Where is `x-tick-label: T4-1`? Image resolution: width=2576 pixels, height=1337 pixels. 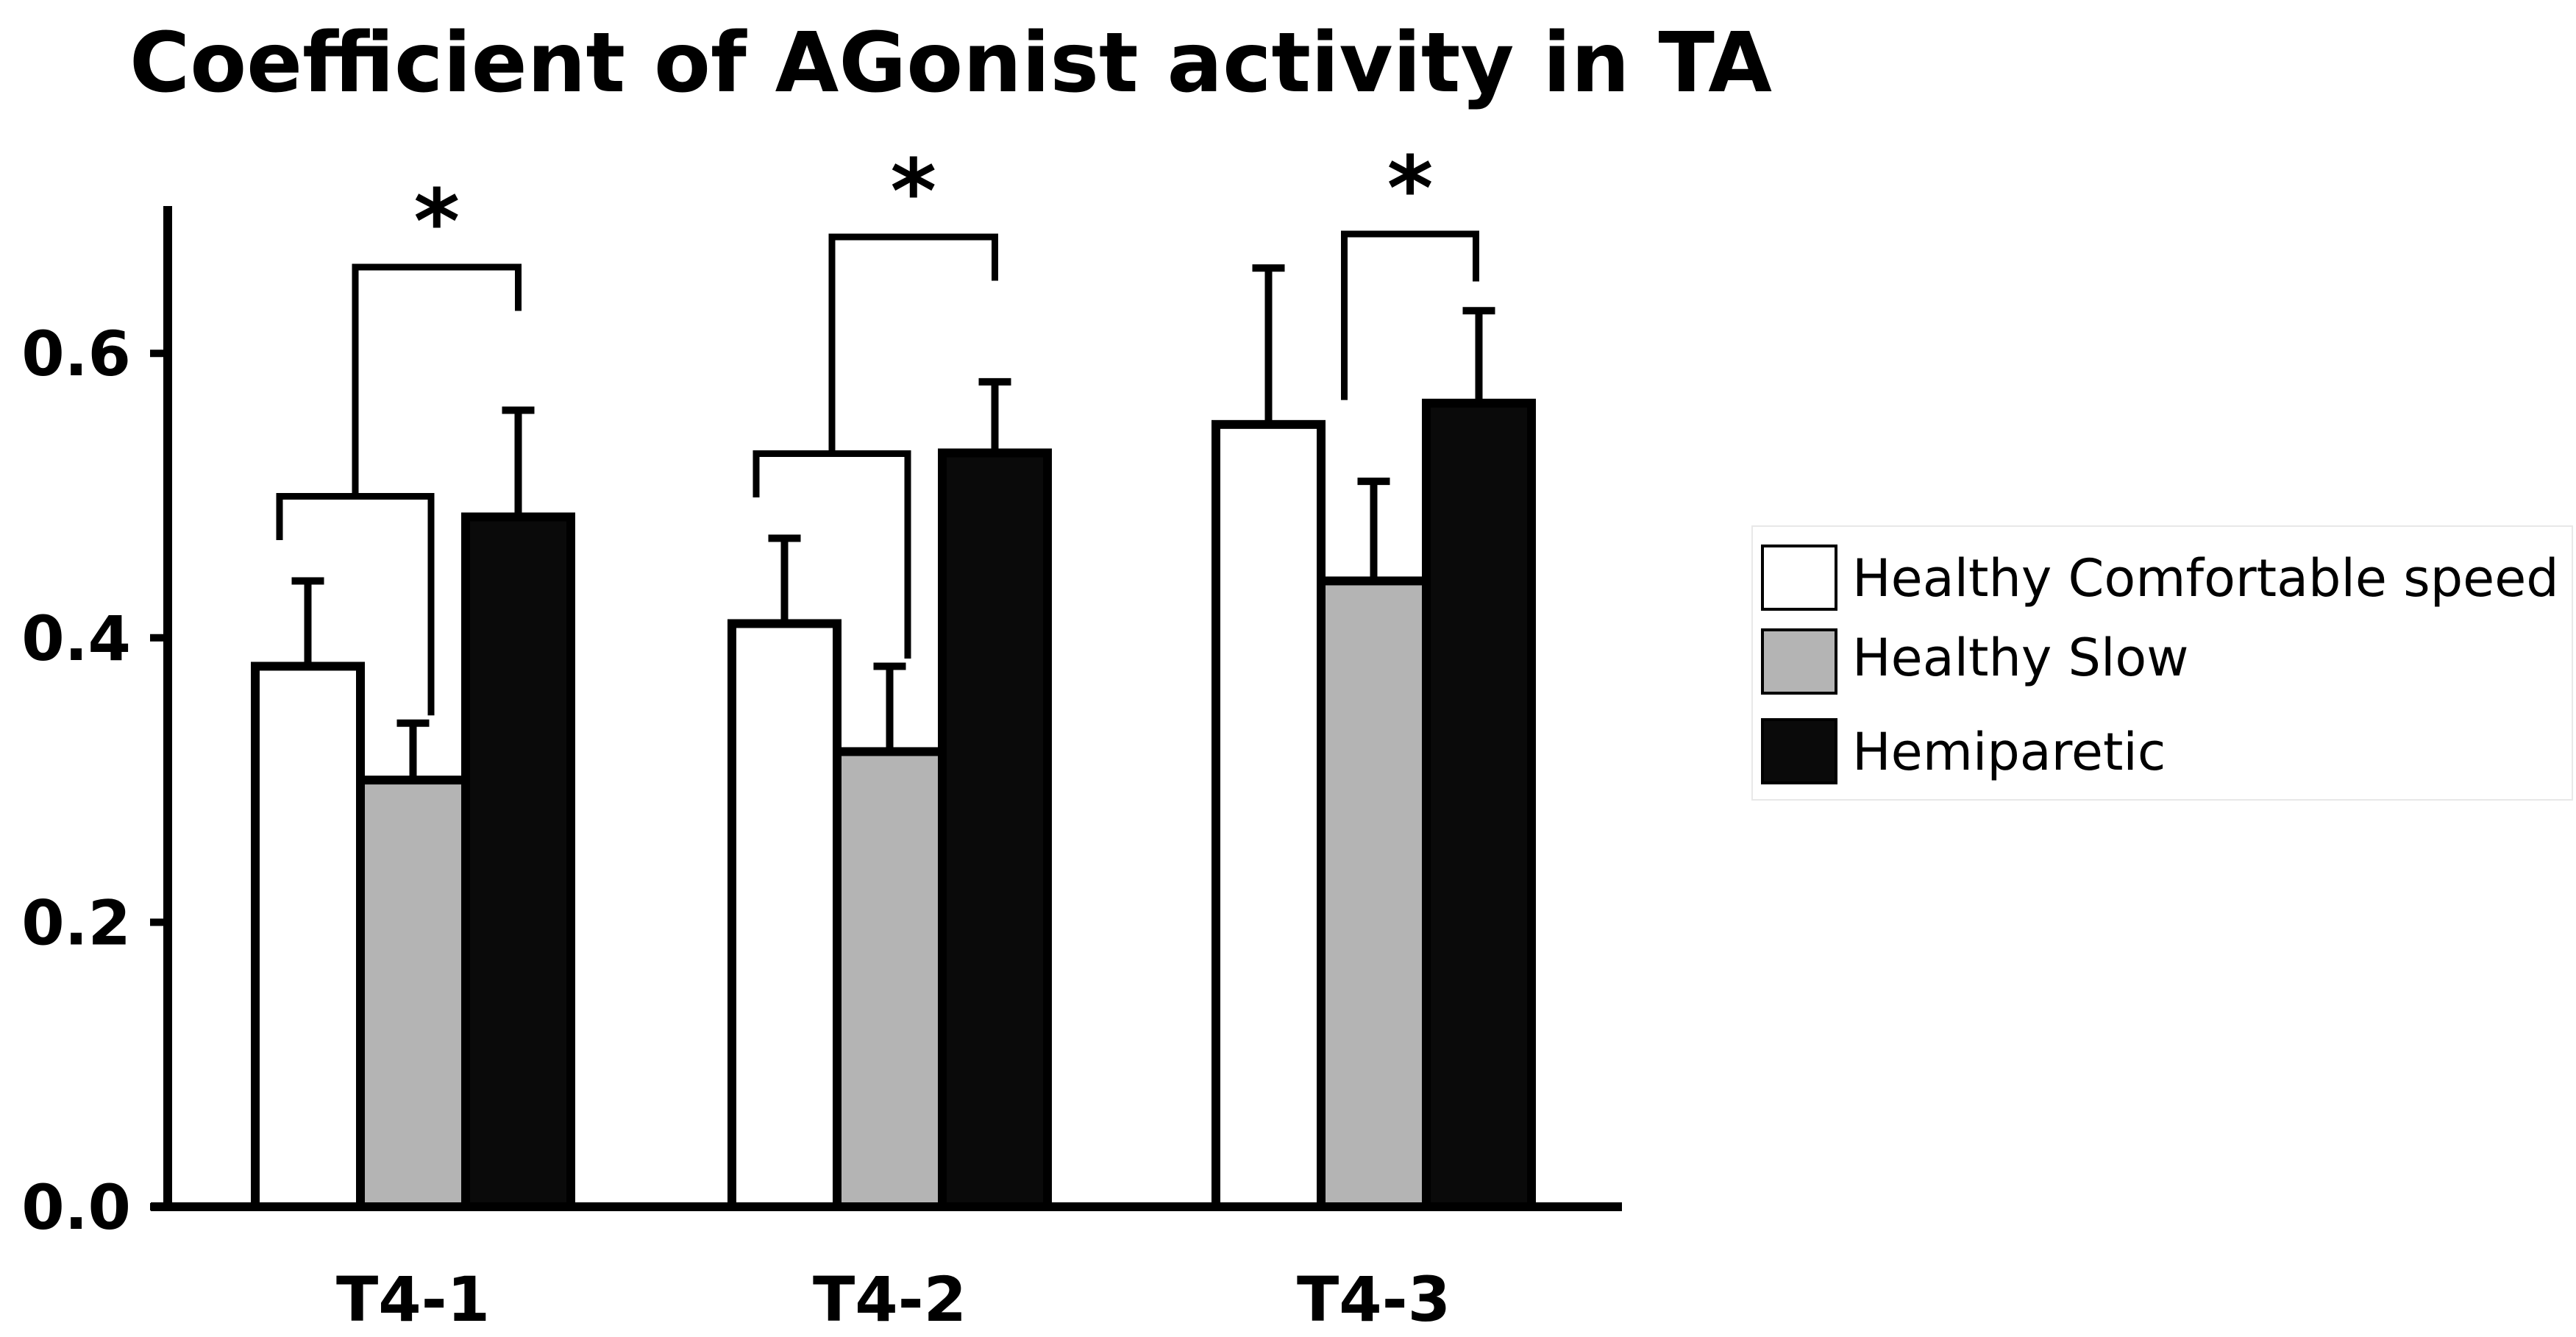
x-tick-label: T4-1 is located at coordinates (413, 1300).